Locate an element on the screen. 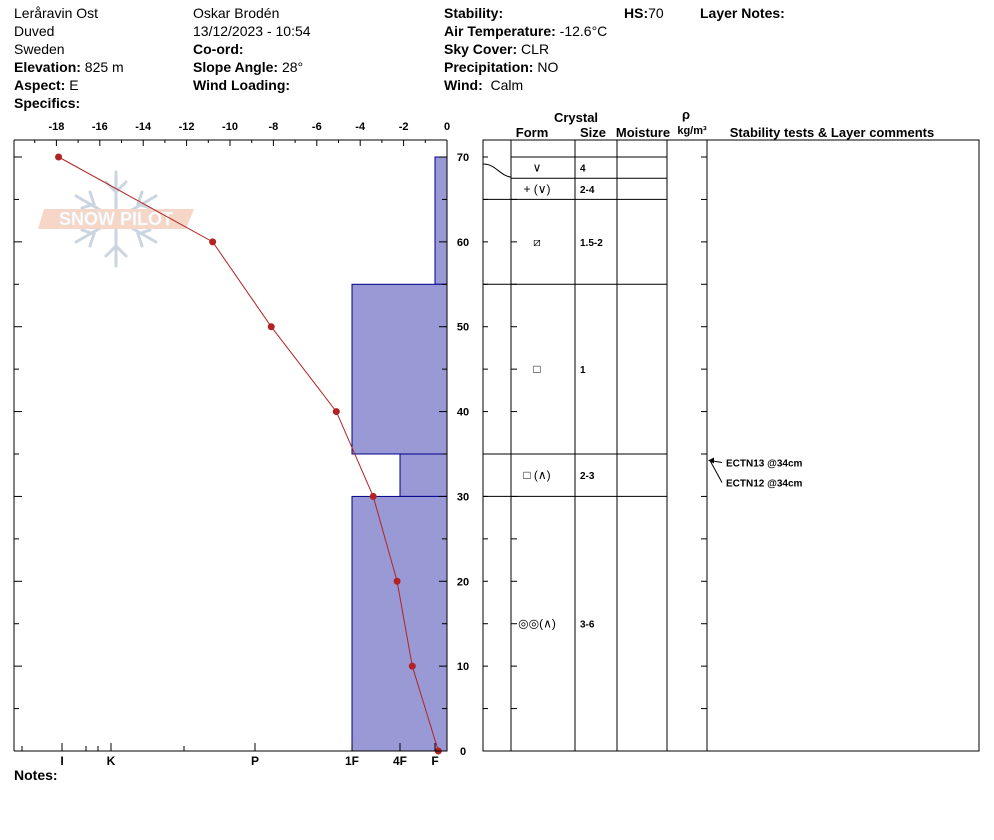 This screenshot has width=994, height=840. stability-arrow is located at coordinates (711, 460).